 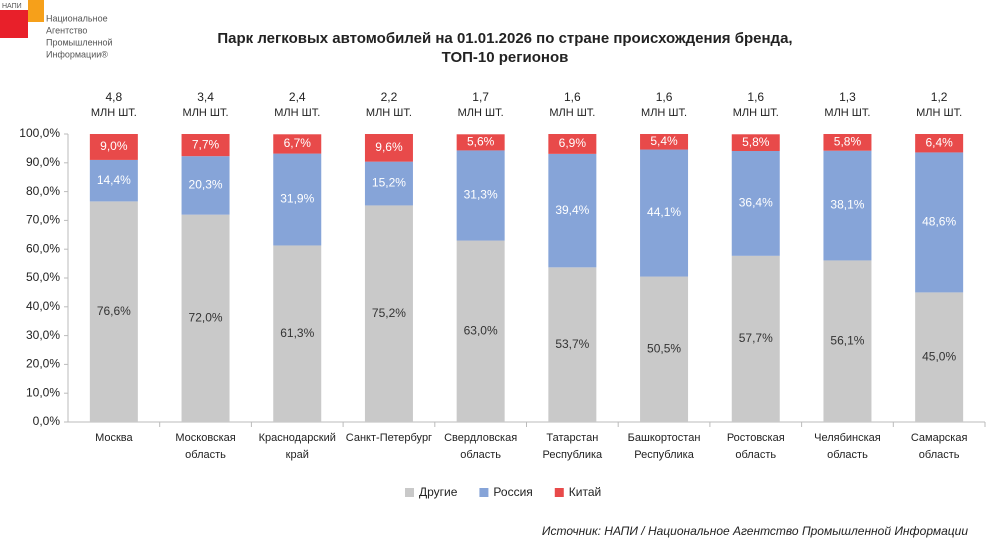 What do you see at coordinates (114, 97) in the screenshot?
I see `total-label: 4,8` at bounding box center [114, 97].